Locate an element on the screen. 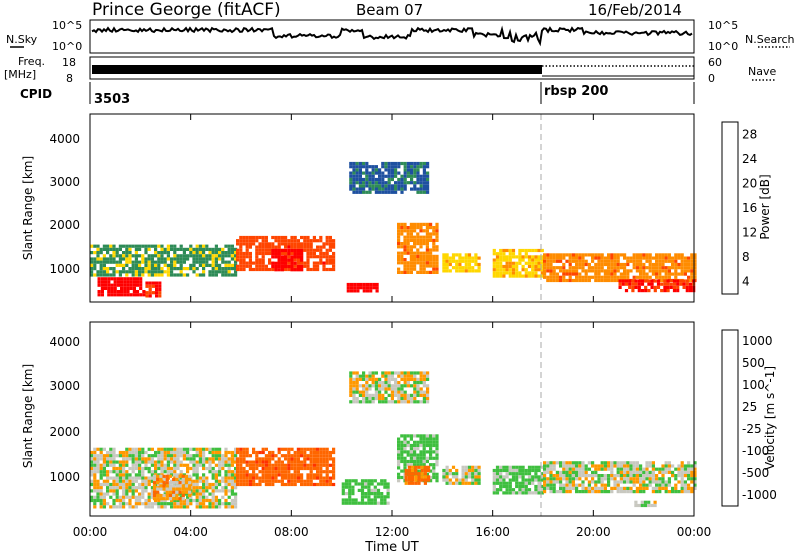 The width and height of the screenshot is (800, 554). power-colorbar-frame is located at coordinates (730, 208).